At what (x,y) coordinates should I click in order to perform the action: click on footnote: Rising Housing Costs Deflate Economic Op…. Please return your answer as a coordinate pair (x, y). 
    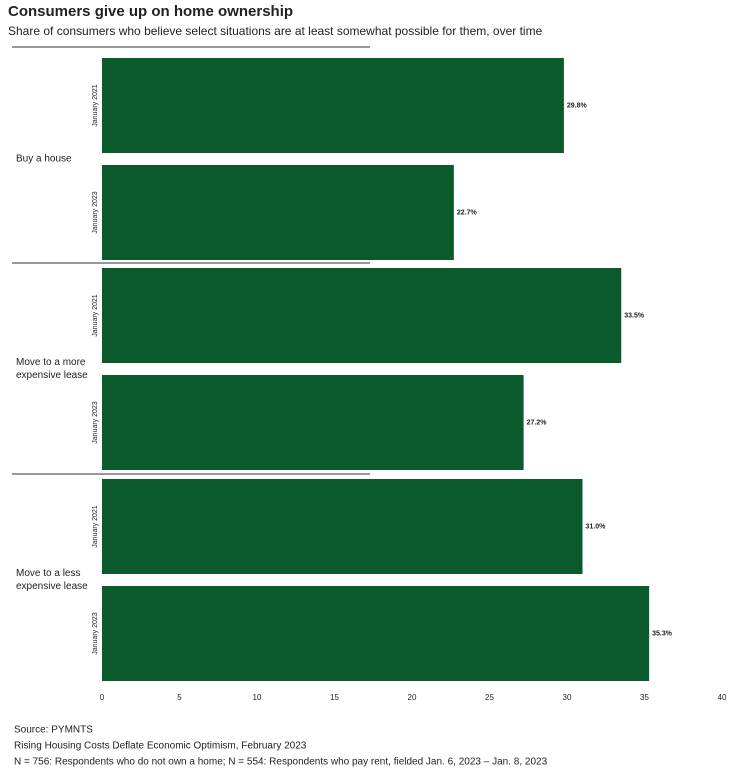
    Looking at the image, I should click on (160, 746).